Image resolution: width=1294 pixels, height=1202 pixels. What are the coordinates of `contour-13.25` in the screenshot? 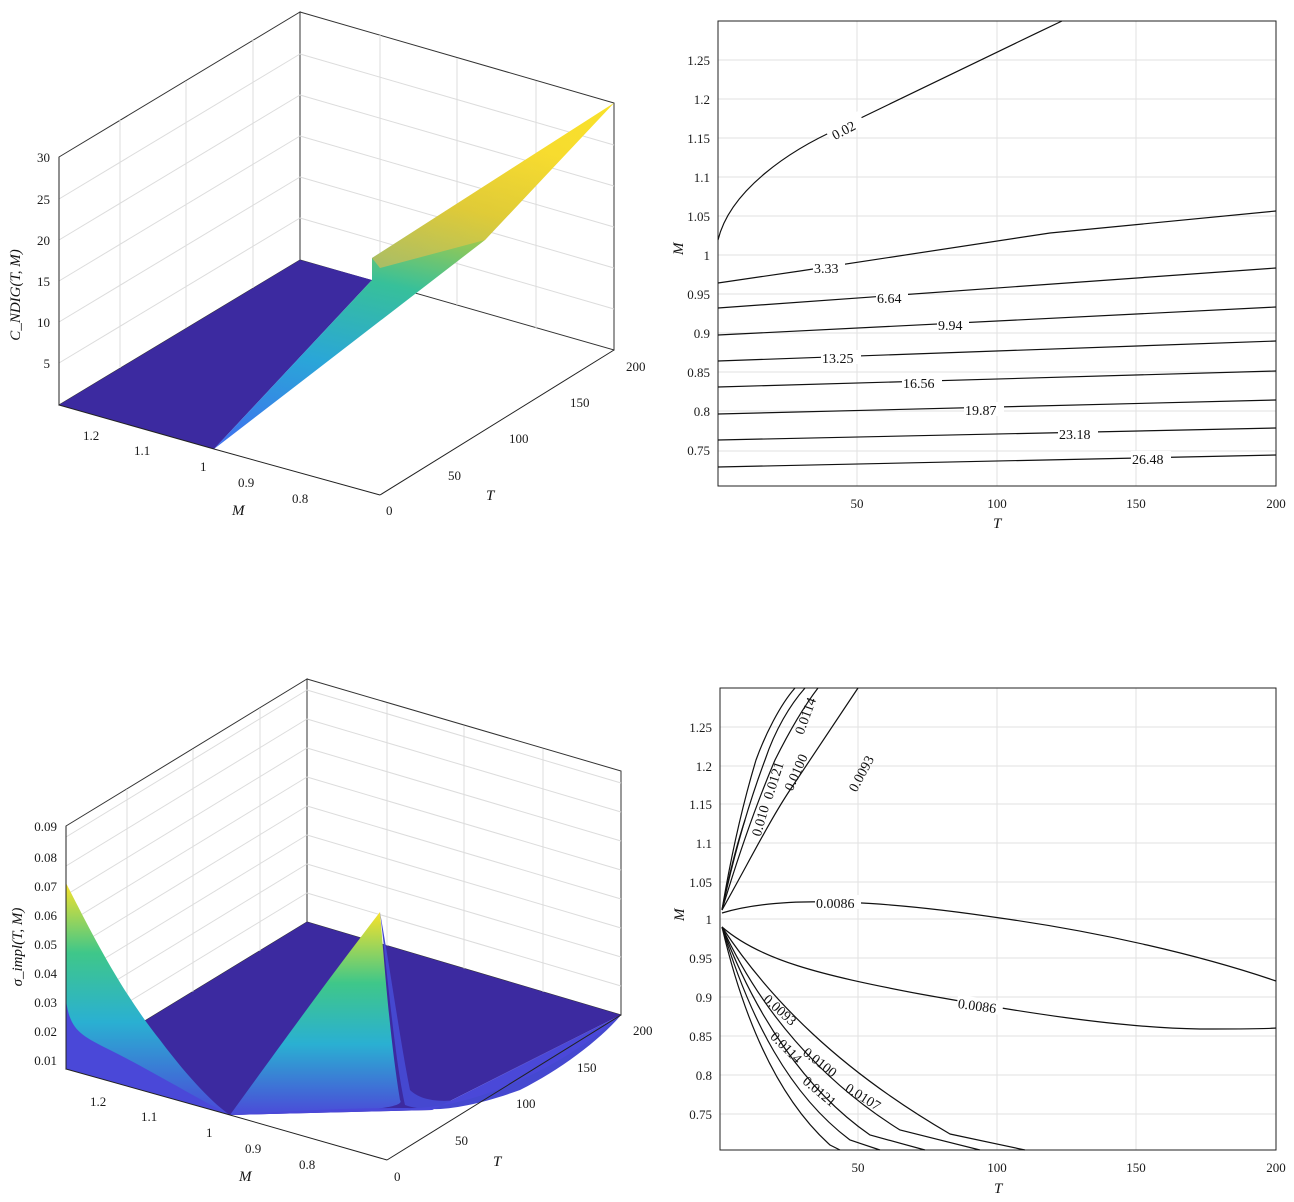 It's located at (997, 351).